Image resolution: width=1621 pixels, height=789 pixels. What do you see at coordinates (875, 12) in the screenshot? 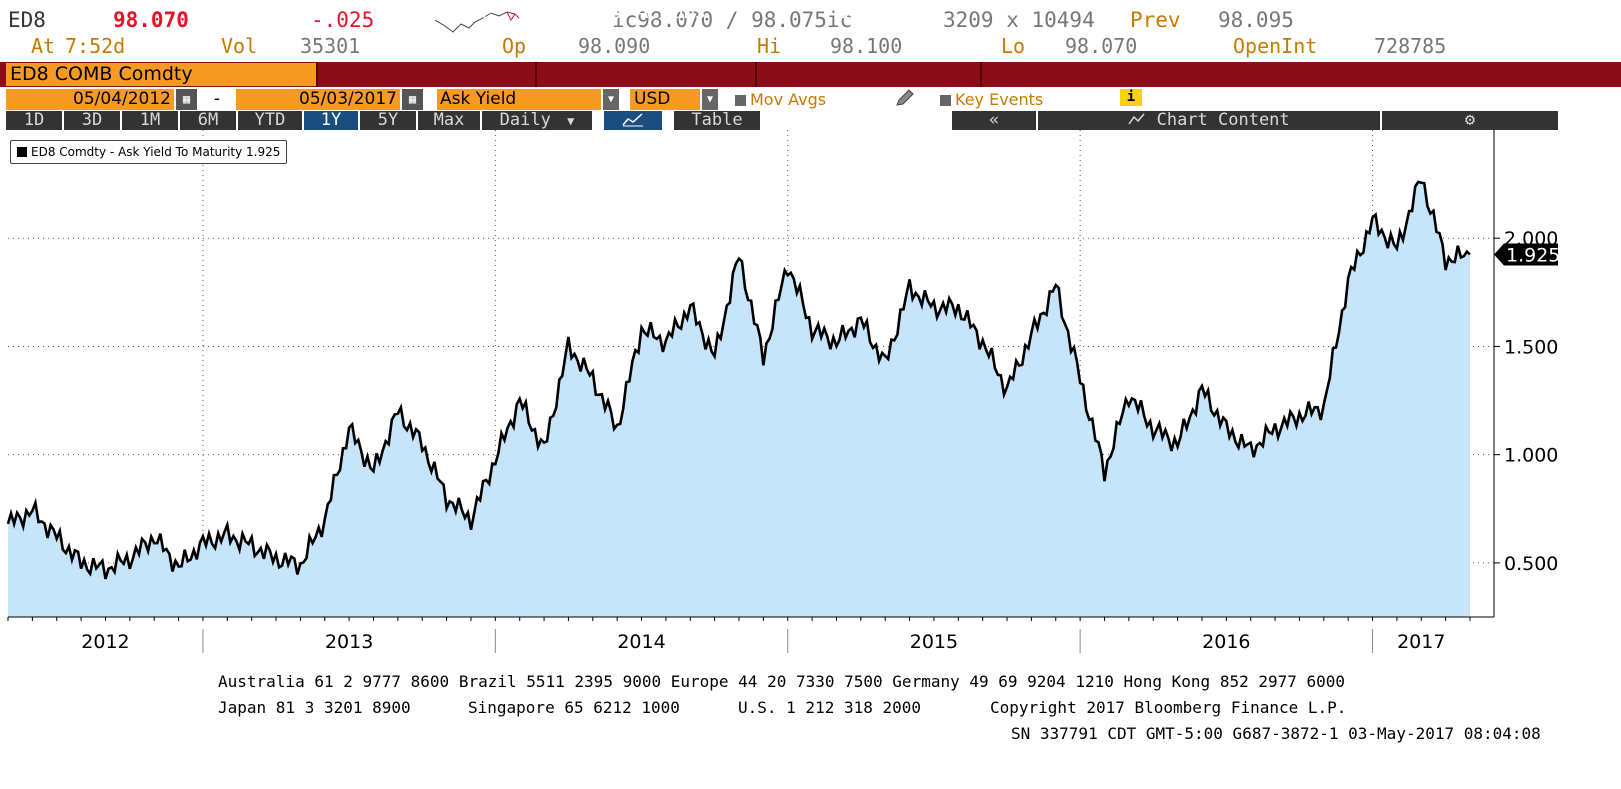
I see `edit-label: 97) Edit` at bounding box center [875, 12].